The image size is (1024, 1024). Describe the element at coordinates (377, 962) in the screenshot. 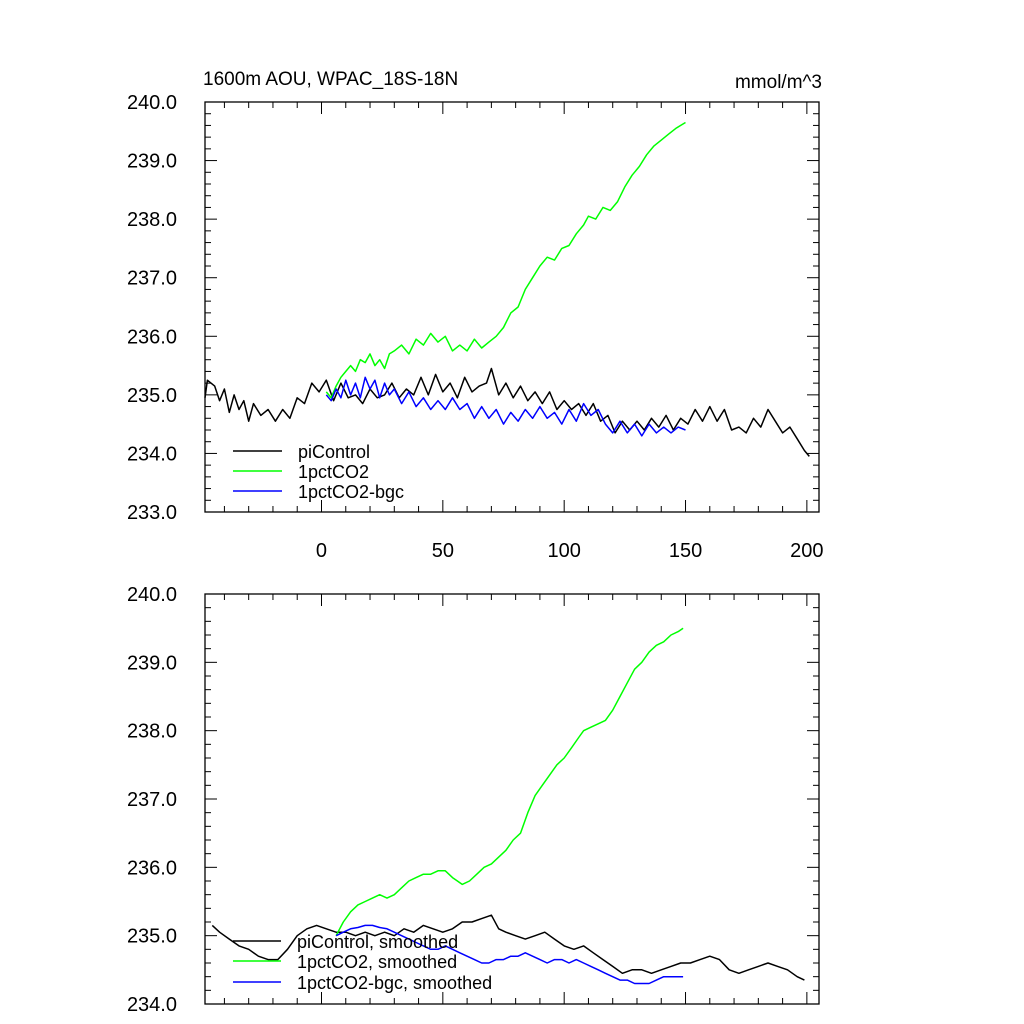

I see `legend-label: 1pctCO2, smoothed` at that location.